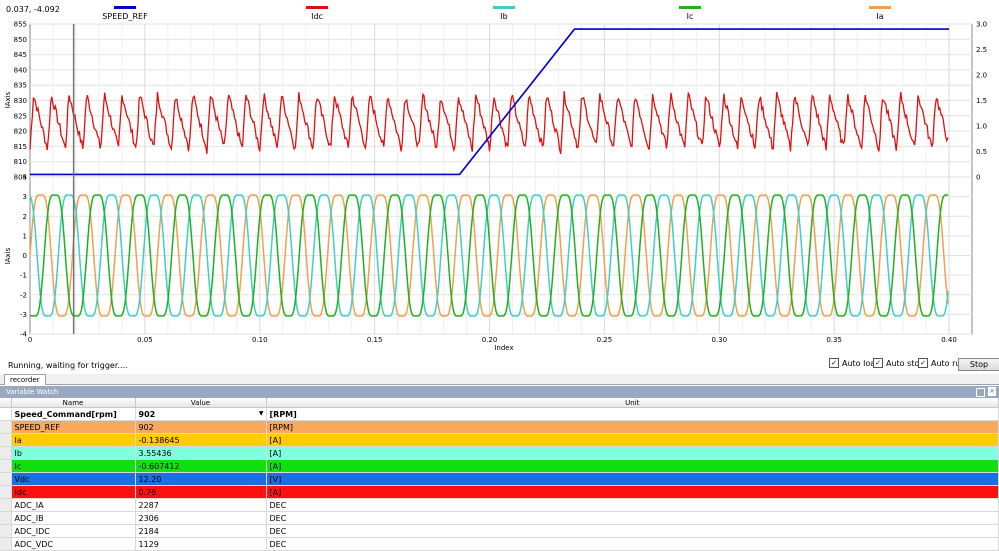  What do you see at coordinates (20, 40) in the screenshot?
I see `y-tick-label: 850` at bounding box center [20, 40].